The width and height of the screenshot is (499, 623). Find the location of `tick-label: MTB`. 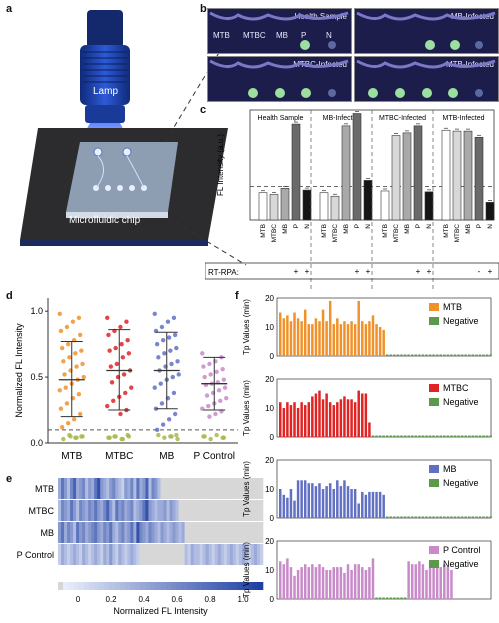

tick-label: MTB is located at coordinates (324, 231).